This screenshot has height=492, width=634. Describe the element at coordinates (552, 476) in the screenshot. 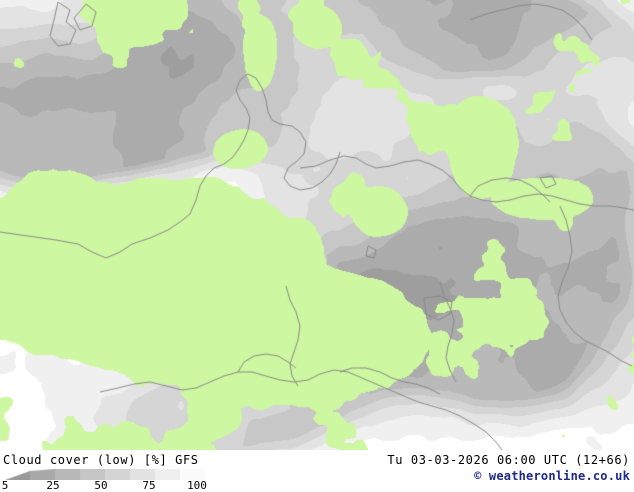

I see `copyright-label: © weatheronline.co.uk` at that location.